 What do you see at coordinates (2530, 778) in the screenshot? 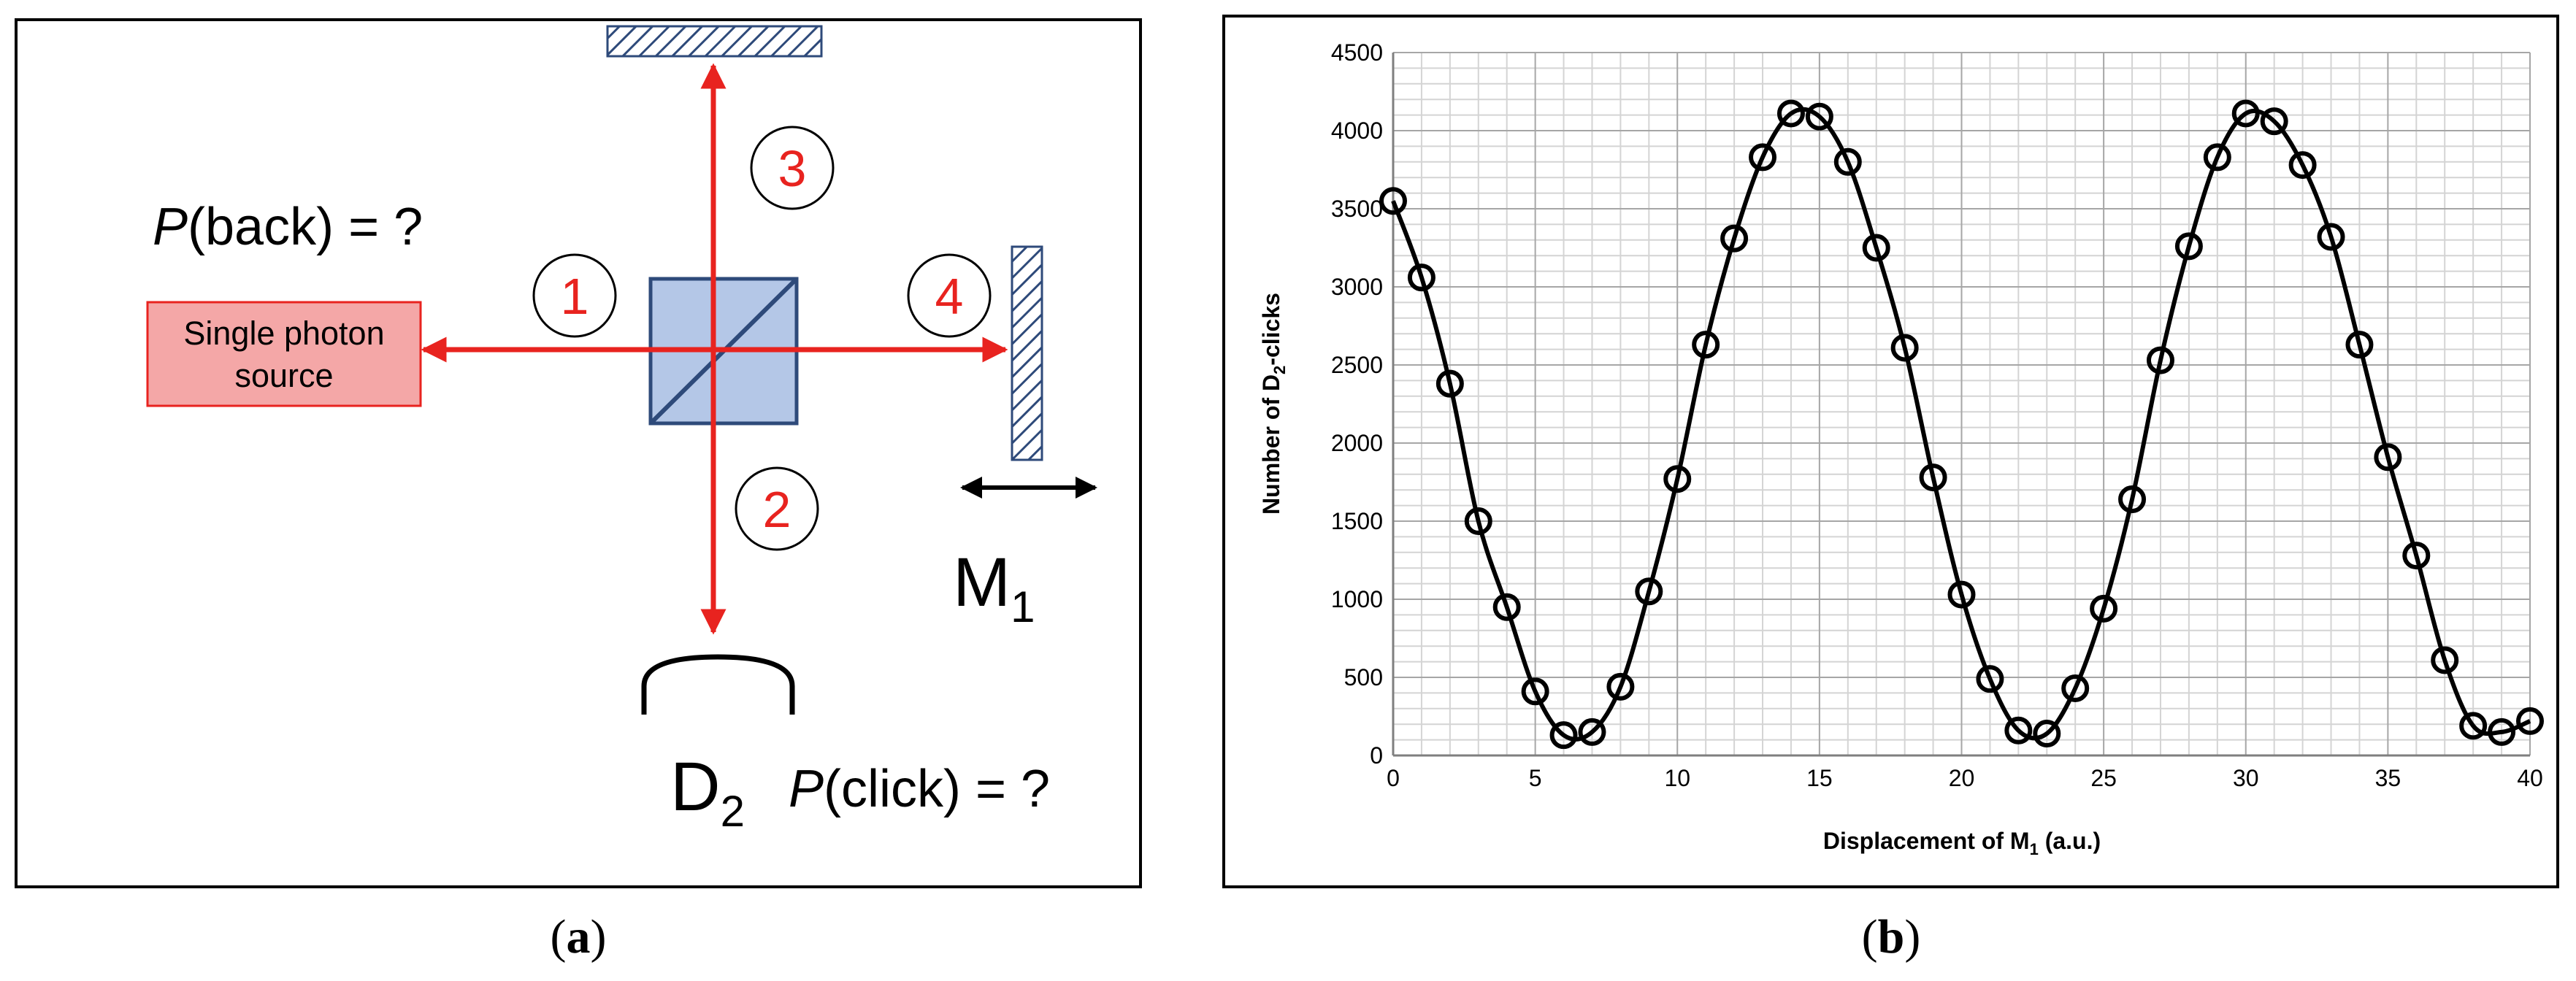
I see `x-tick-label: 40` at bounding box center [2530, 778].